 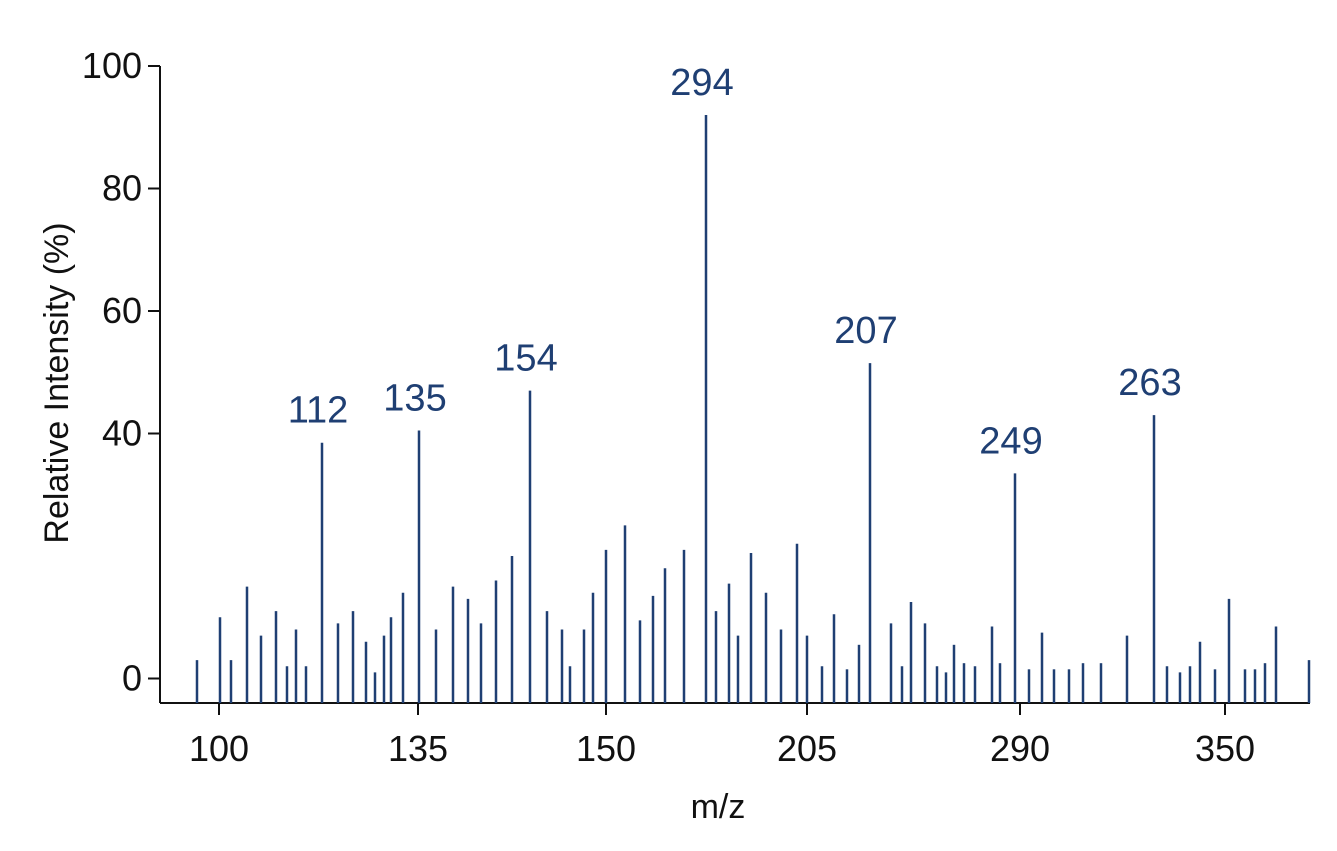 I want to click on x-tick-label: 205, so click(x=807, y=748).